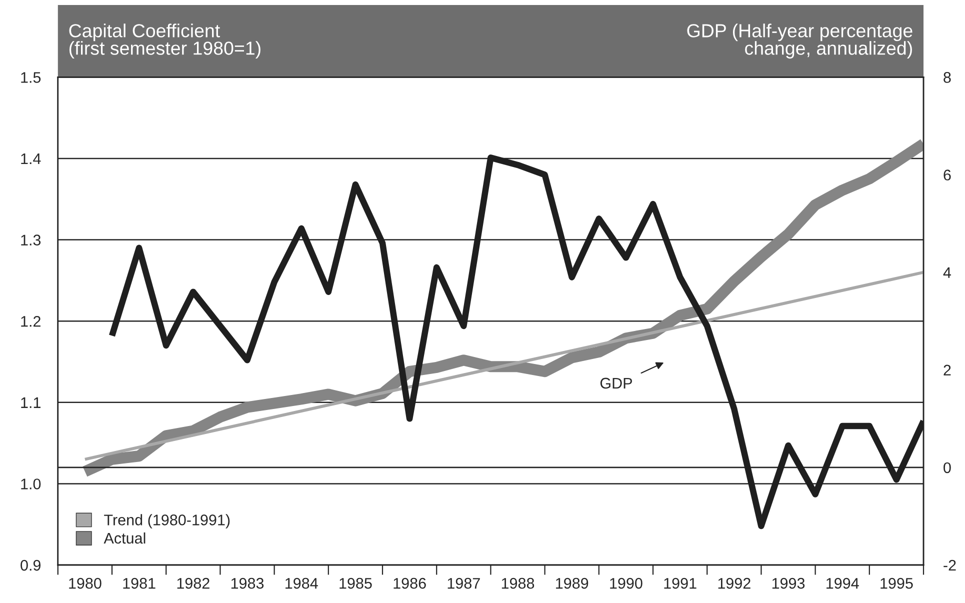  What do you see at coordinates (31, 484) in the screenshot?
I see `y-tick-label: 1.0` at bounding box center [31, 484].